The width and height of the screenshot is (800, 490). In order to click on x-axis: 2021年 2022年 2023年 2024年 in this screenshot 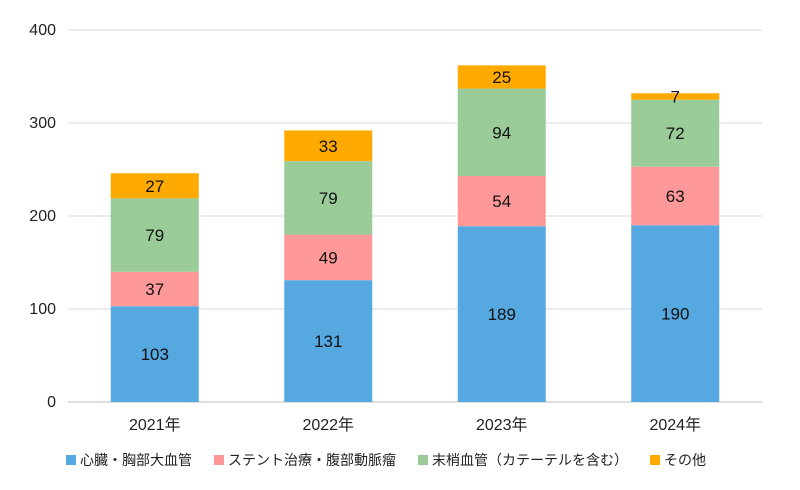, I will do `click(415, 425)`.